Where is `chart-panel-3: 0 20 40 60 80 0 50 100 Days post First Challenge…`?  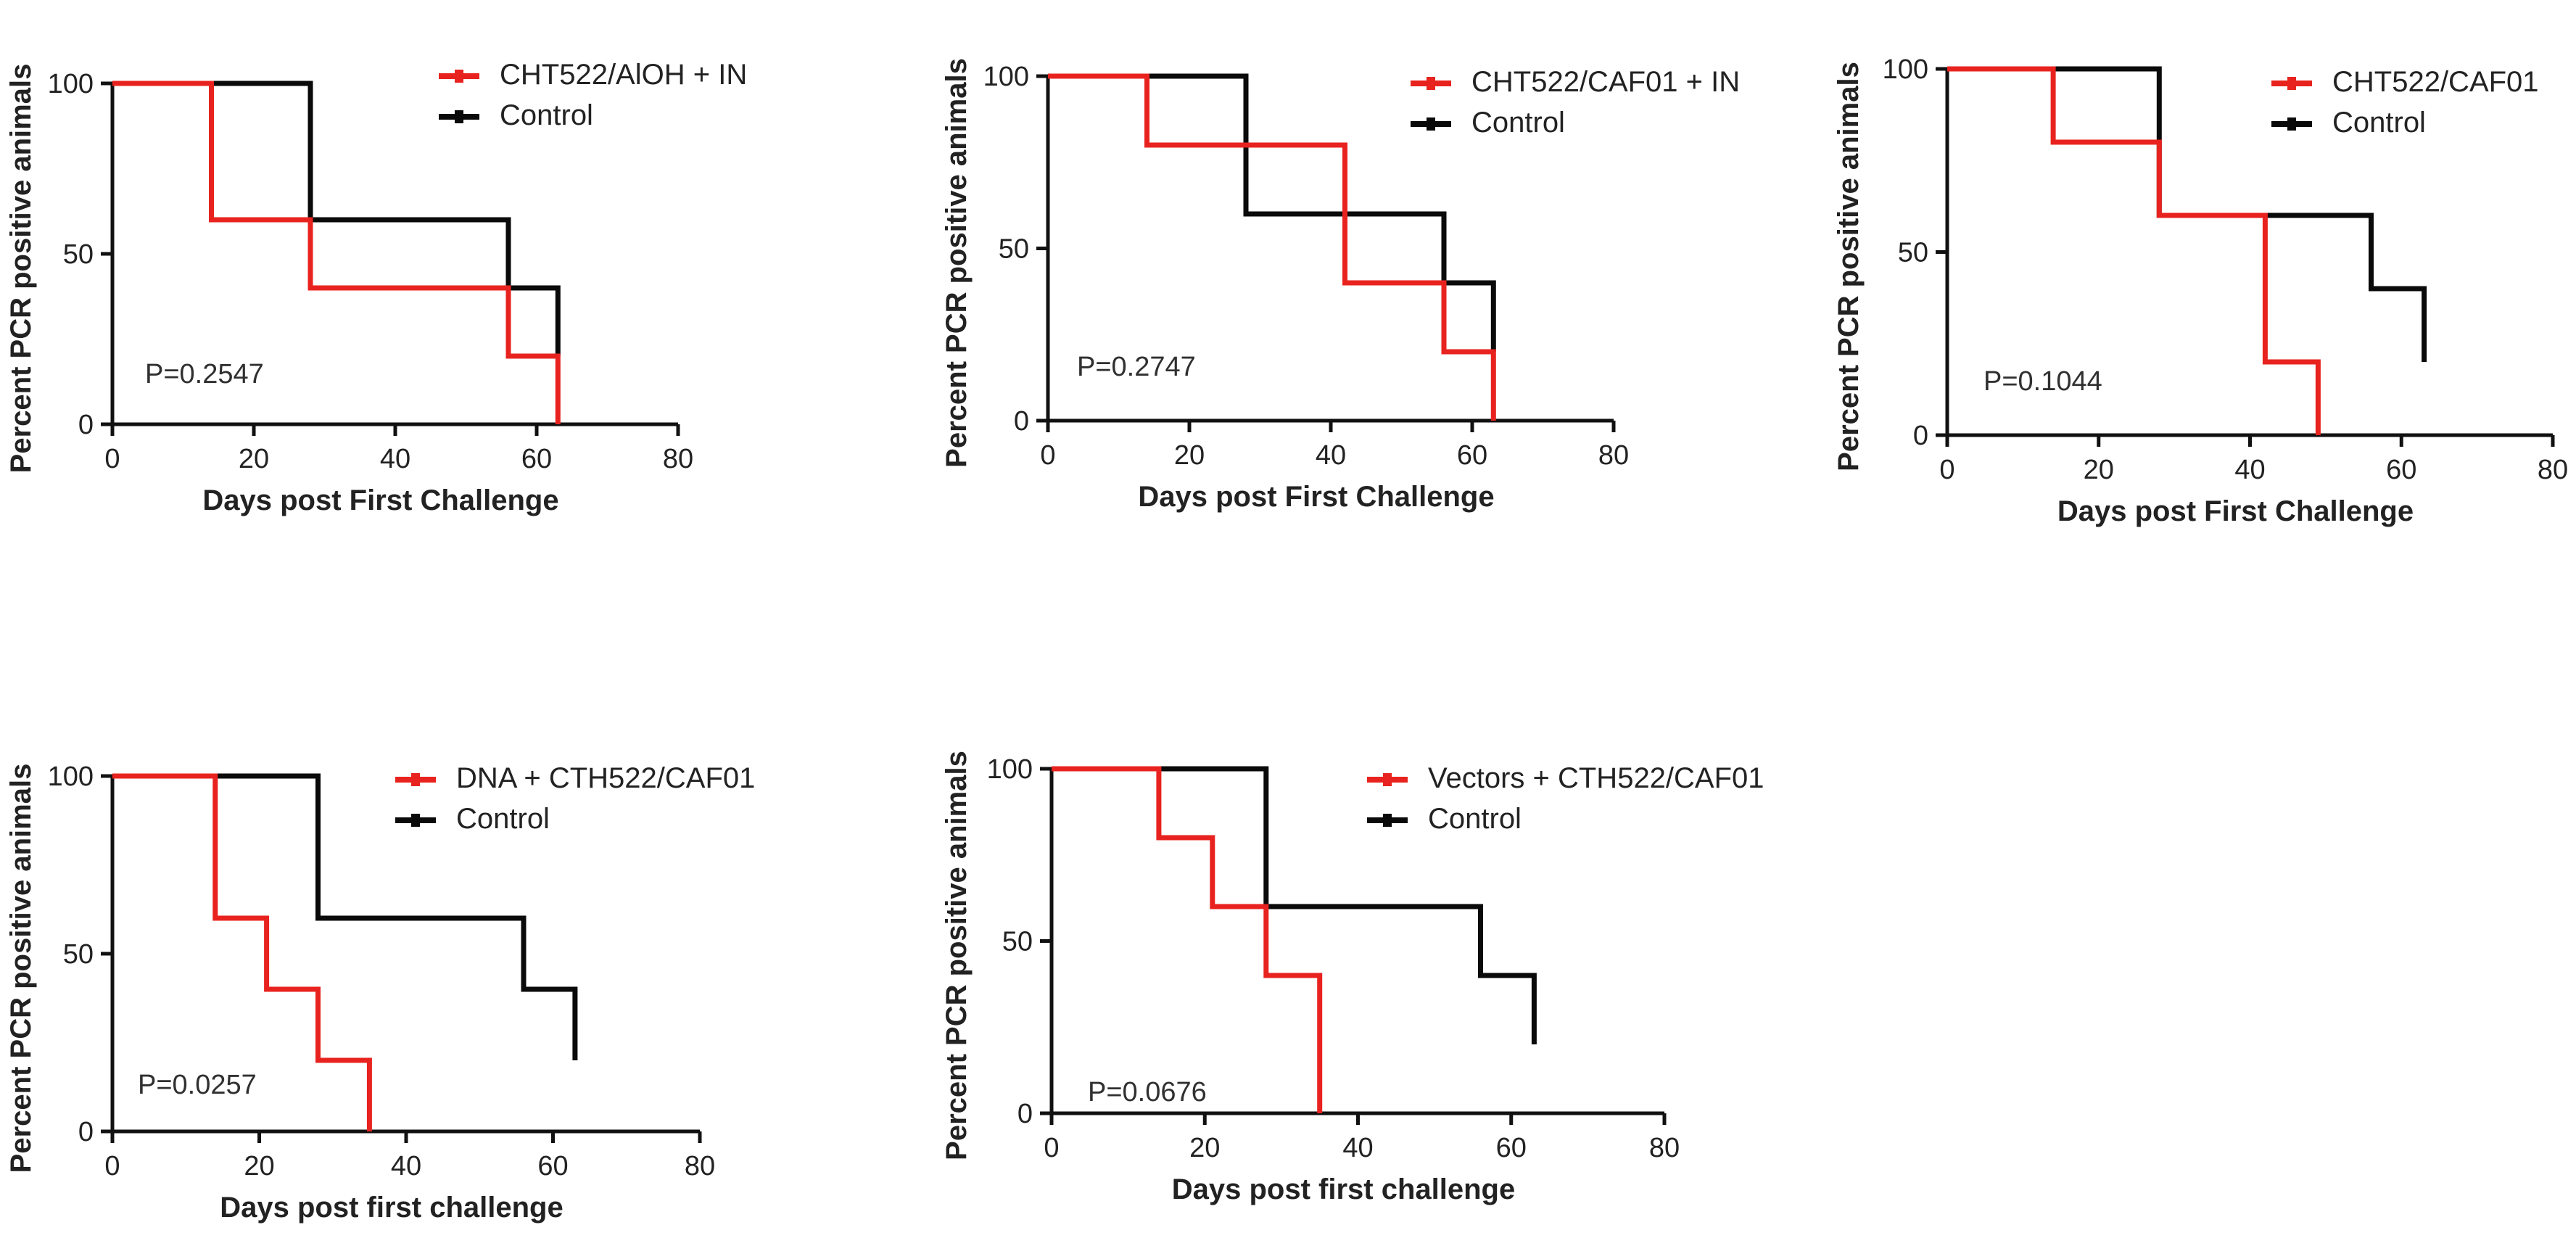
chart-panel-3: 0 20 40 60 80 0 50 100 Days post First Challenge… is located at coordinates (2202, 275).